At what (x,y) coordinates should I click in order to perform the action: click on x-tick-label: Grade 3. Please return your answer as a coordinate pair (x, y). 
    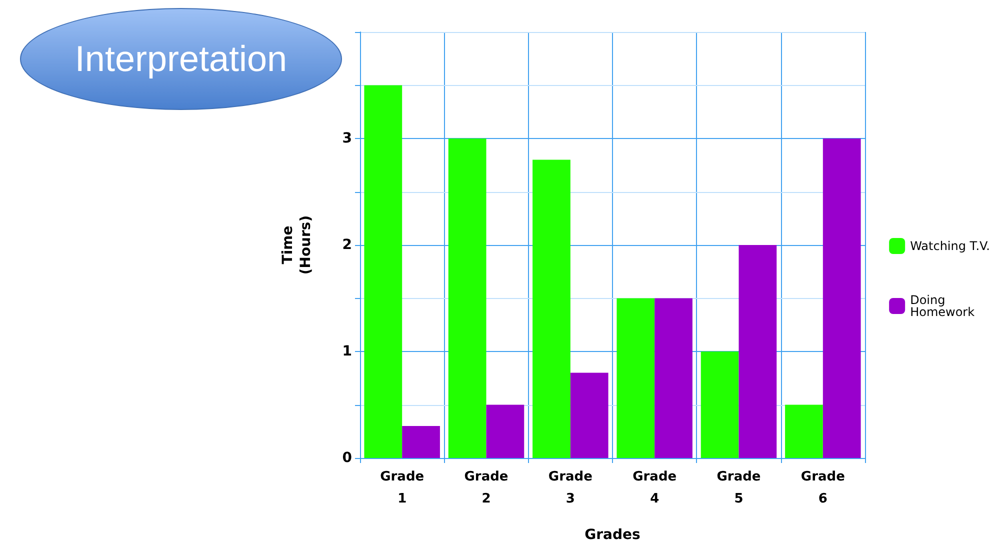
    Looking at the image, I should click on (570, 488).